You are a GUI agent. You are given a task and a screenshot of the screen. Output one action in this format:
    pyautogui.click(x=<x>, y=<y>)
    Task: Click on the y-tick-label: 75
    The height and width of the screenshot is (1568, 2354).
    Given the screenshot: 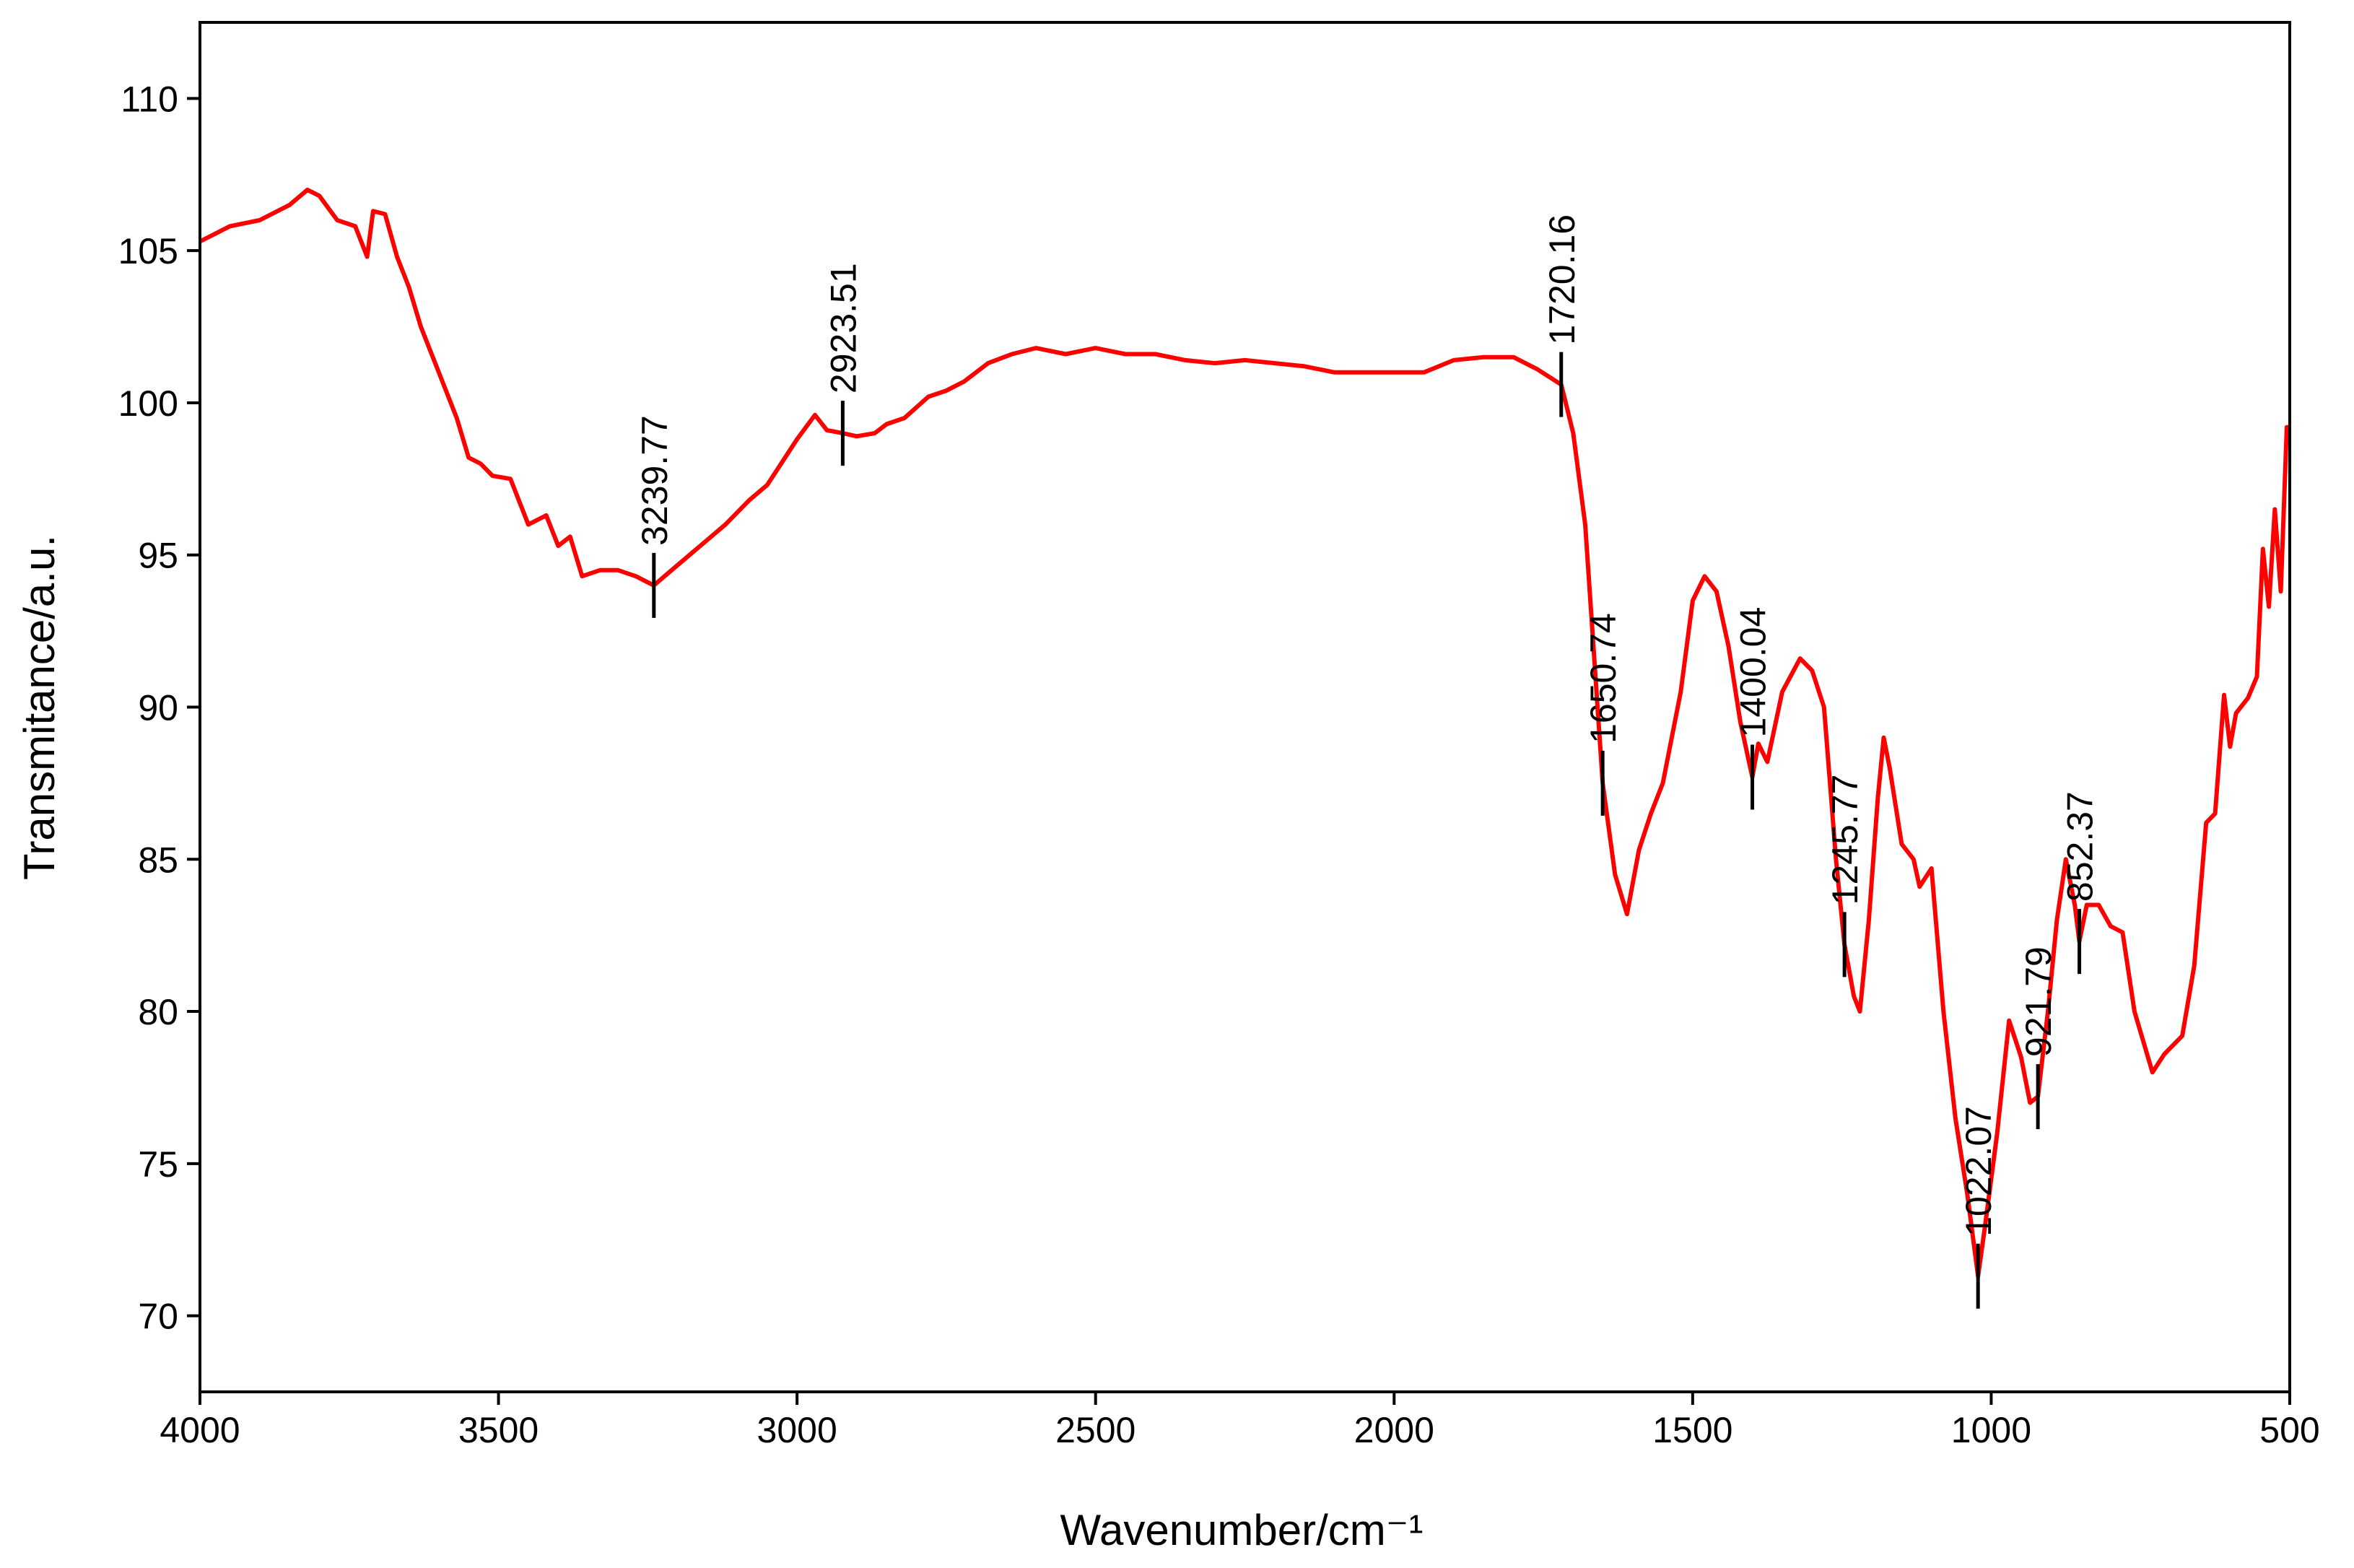 What is the action you would take?
    pyautogui.click(x=158, y=1164)
    